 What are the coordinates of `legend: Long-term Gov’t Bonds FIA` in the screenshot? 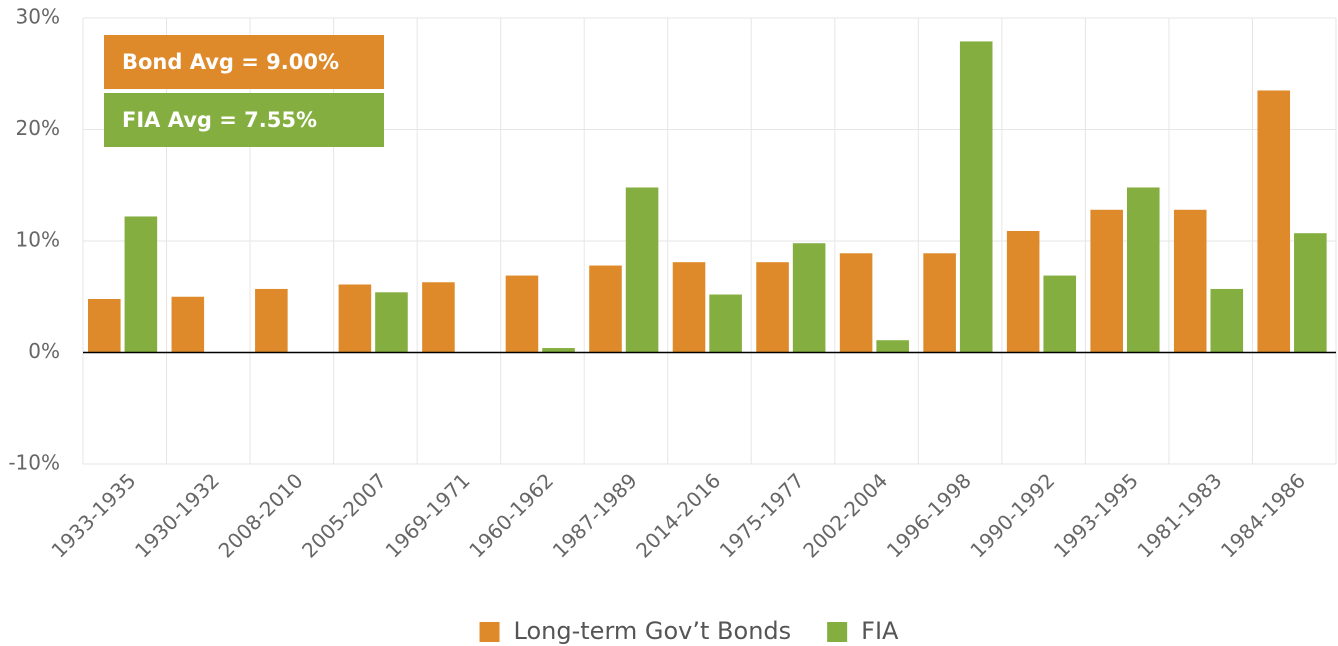 It's located at (689, 631).